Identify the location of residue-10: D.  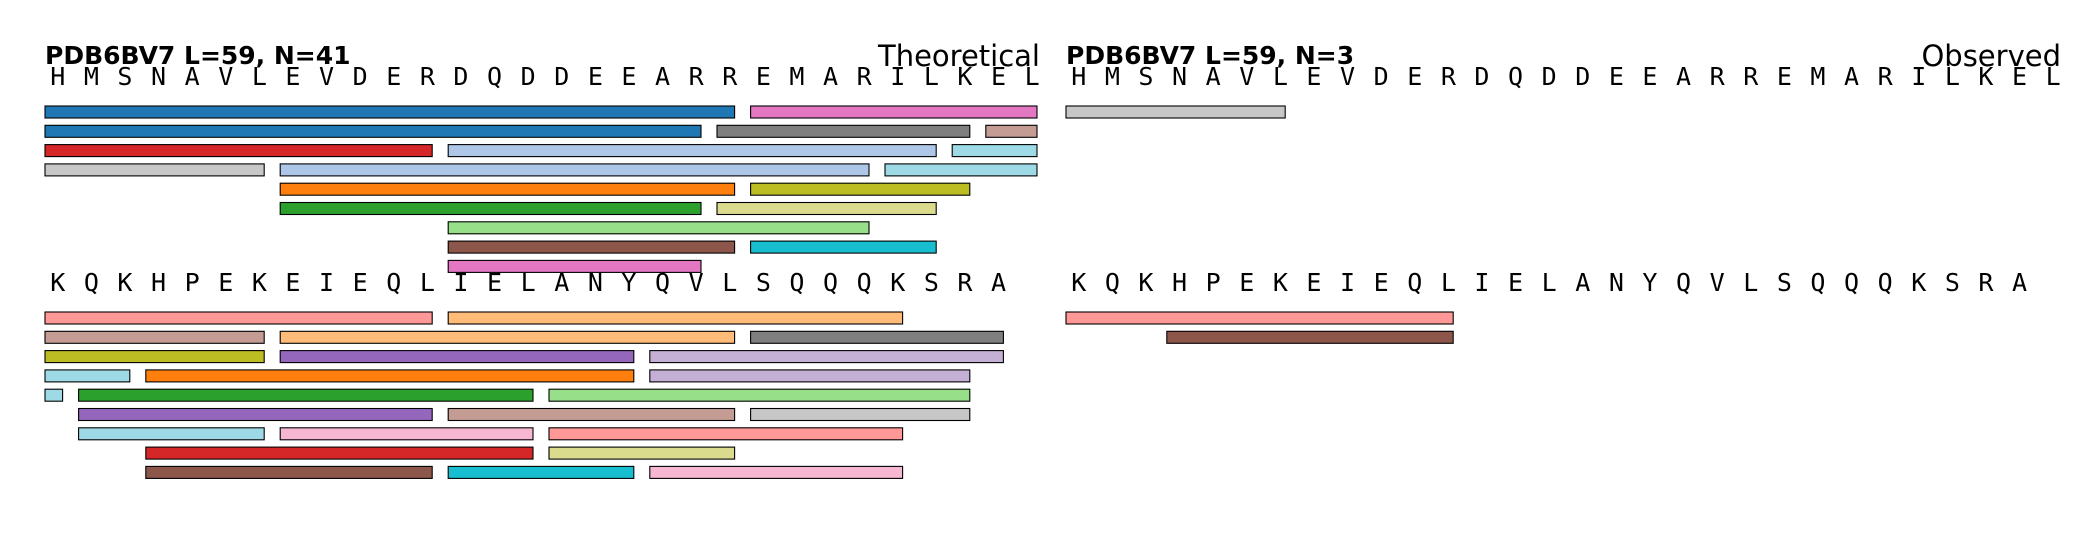
(1381, 76).